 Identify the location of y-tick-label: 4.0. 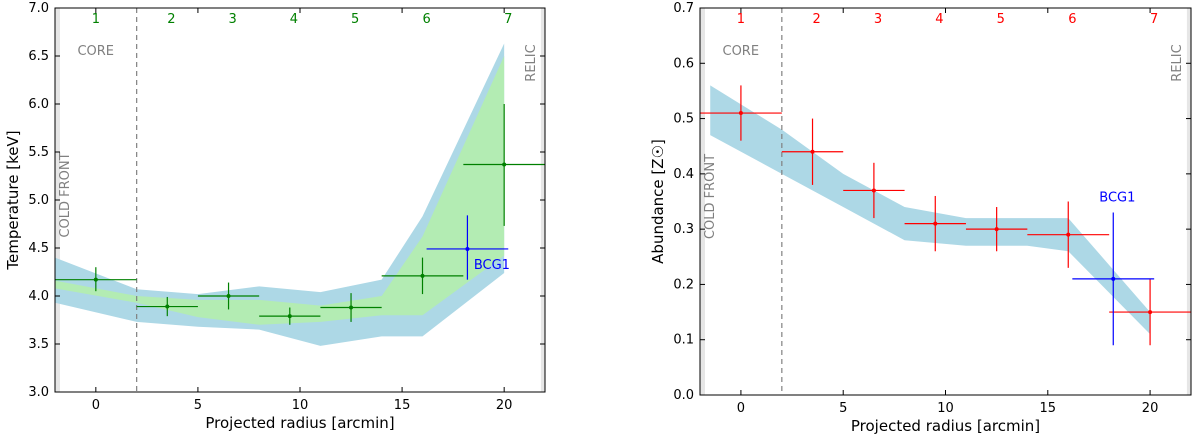
(38, 296).